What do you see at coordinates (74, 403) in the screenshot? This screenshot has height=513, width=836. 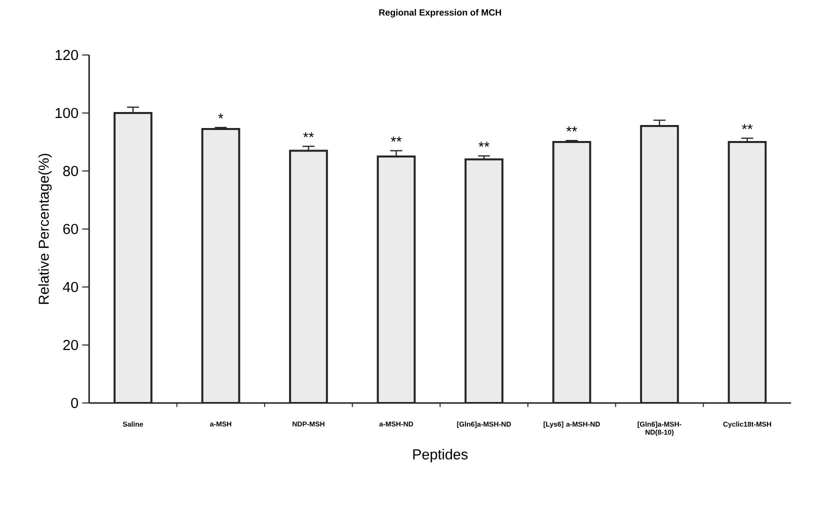 I see `y-tick-label: 0` at bounding box center [74, 403].